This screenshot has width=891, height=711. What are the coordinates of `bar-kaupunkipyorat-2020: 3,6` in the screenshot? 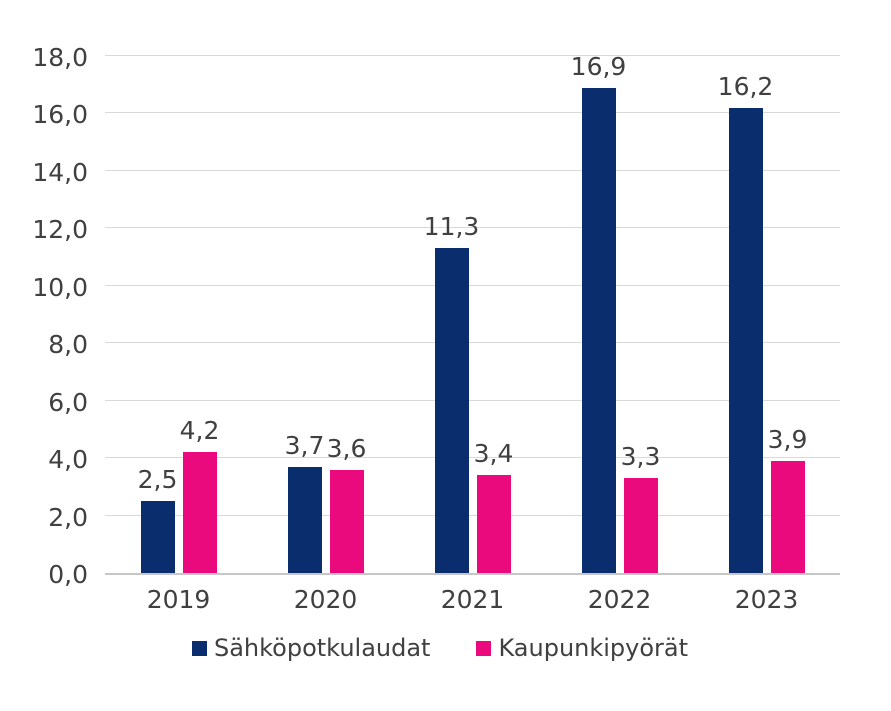 It's located at (346, 503).